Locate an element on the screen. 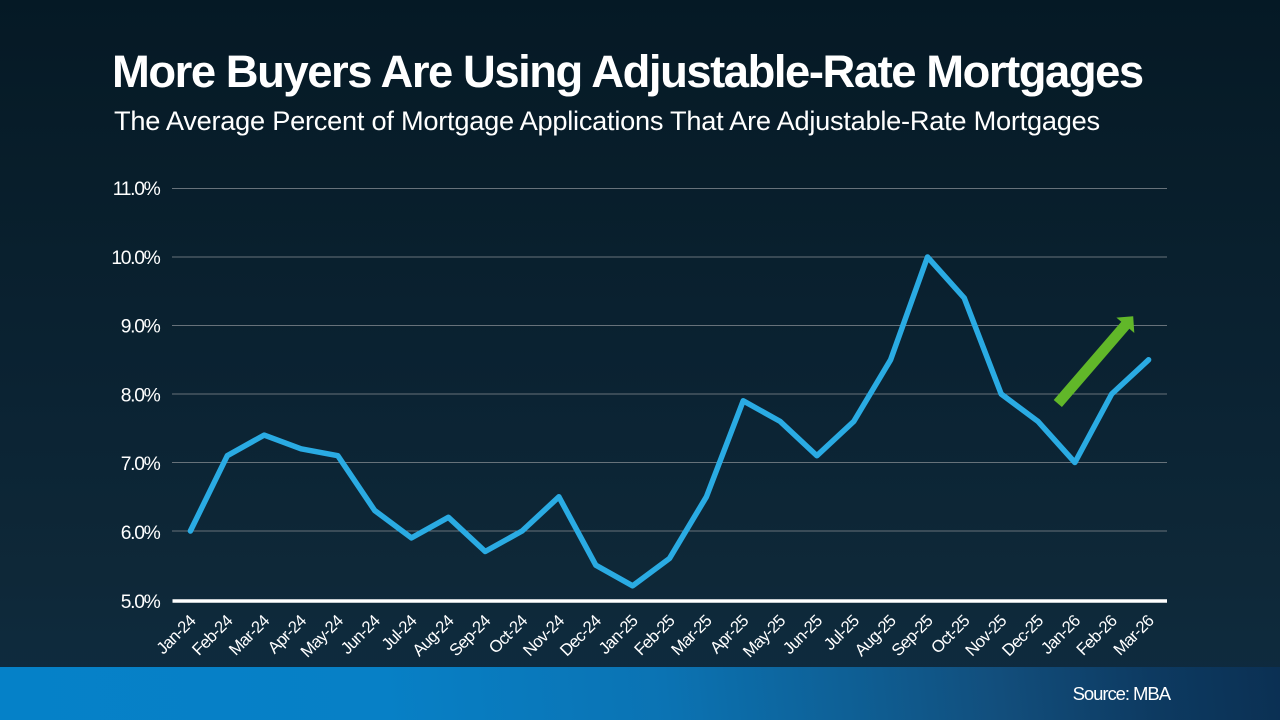  svg-text: 7.0% is located at coordinates (141, 464).